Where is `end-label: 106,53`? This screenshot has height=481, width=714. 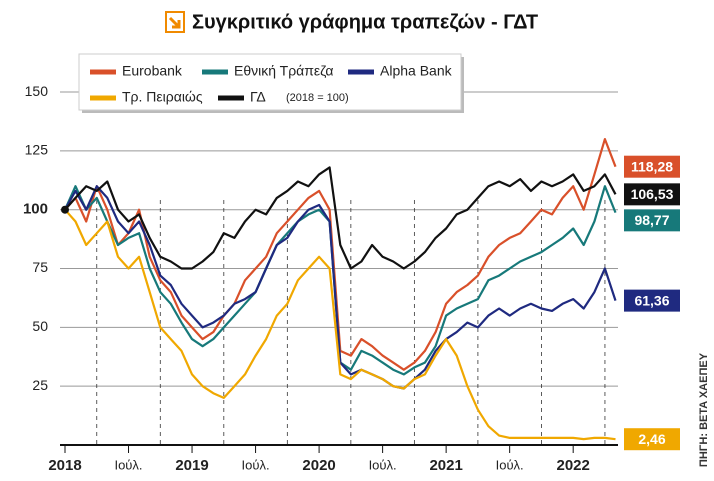 end-label: 106,53 is located at coordinates (652, 194).